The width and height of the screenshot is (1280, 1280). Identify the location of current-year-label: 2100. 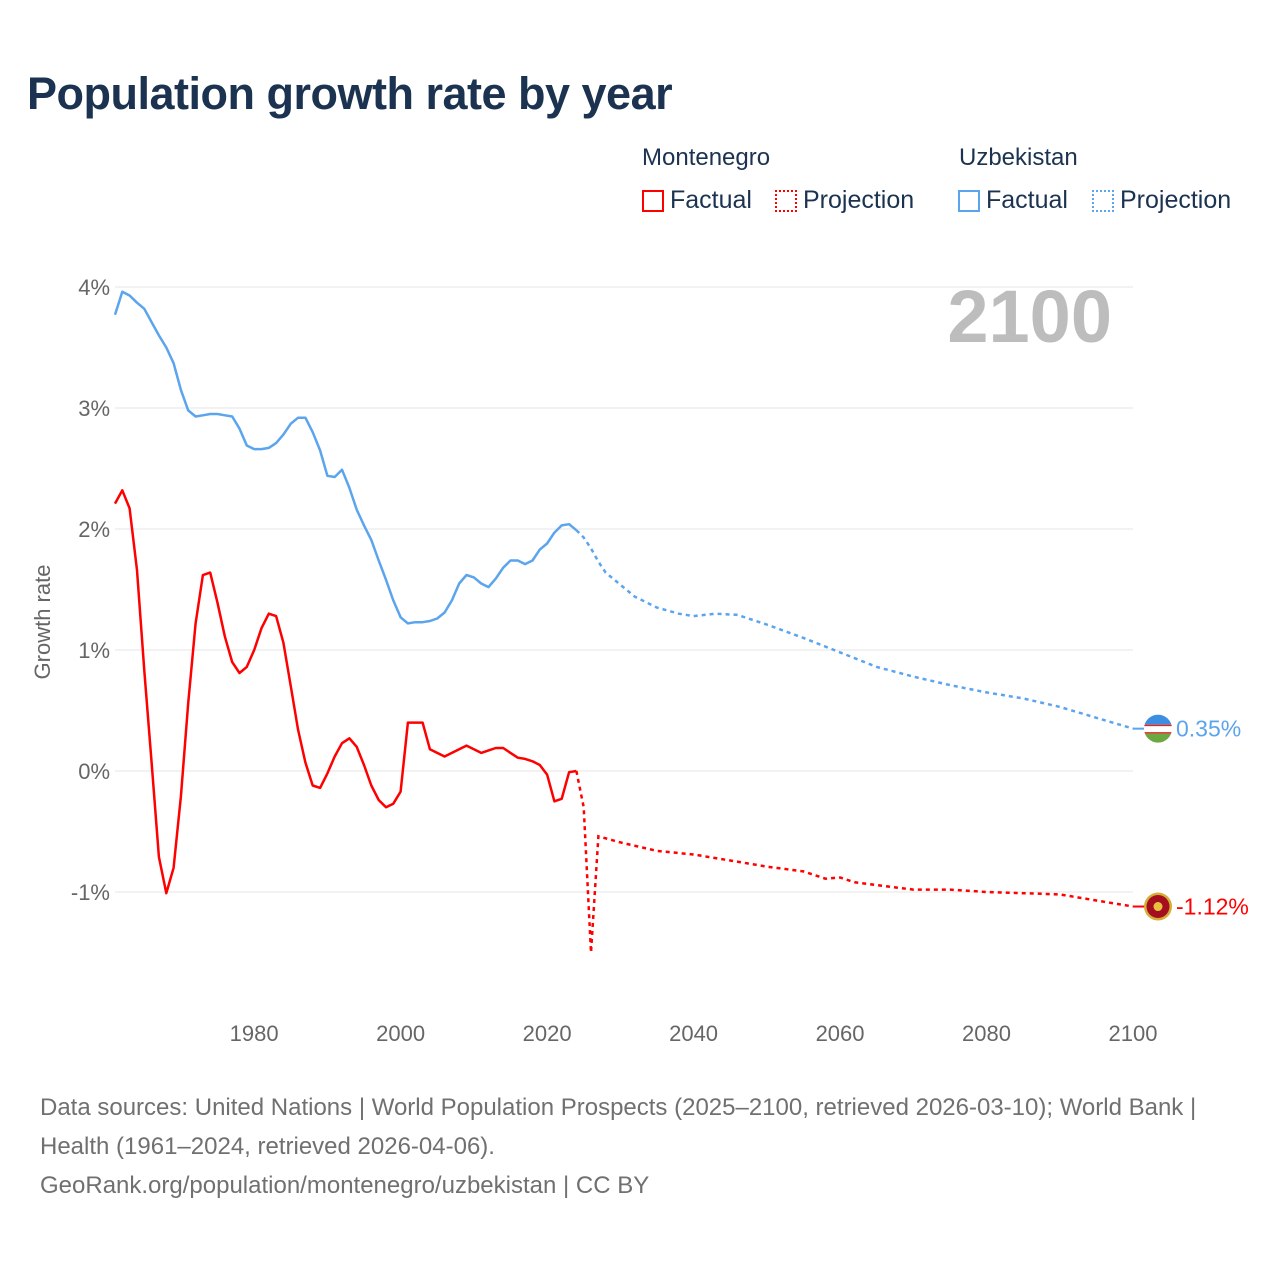
(1029, 316).